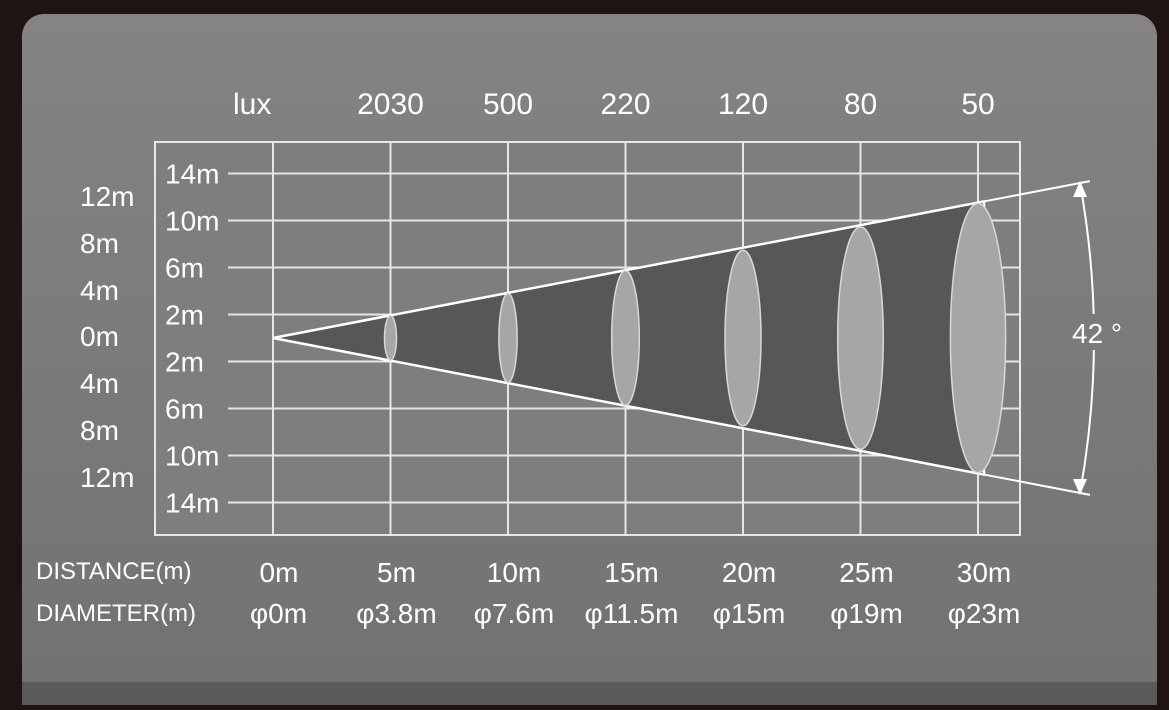 This screenshot has height=710, width=1169. Describe the element at coordinates (99, 336) in the screenshot. I see `left-axis-label: 0m` at that location.